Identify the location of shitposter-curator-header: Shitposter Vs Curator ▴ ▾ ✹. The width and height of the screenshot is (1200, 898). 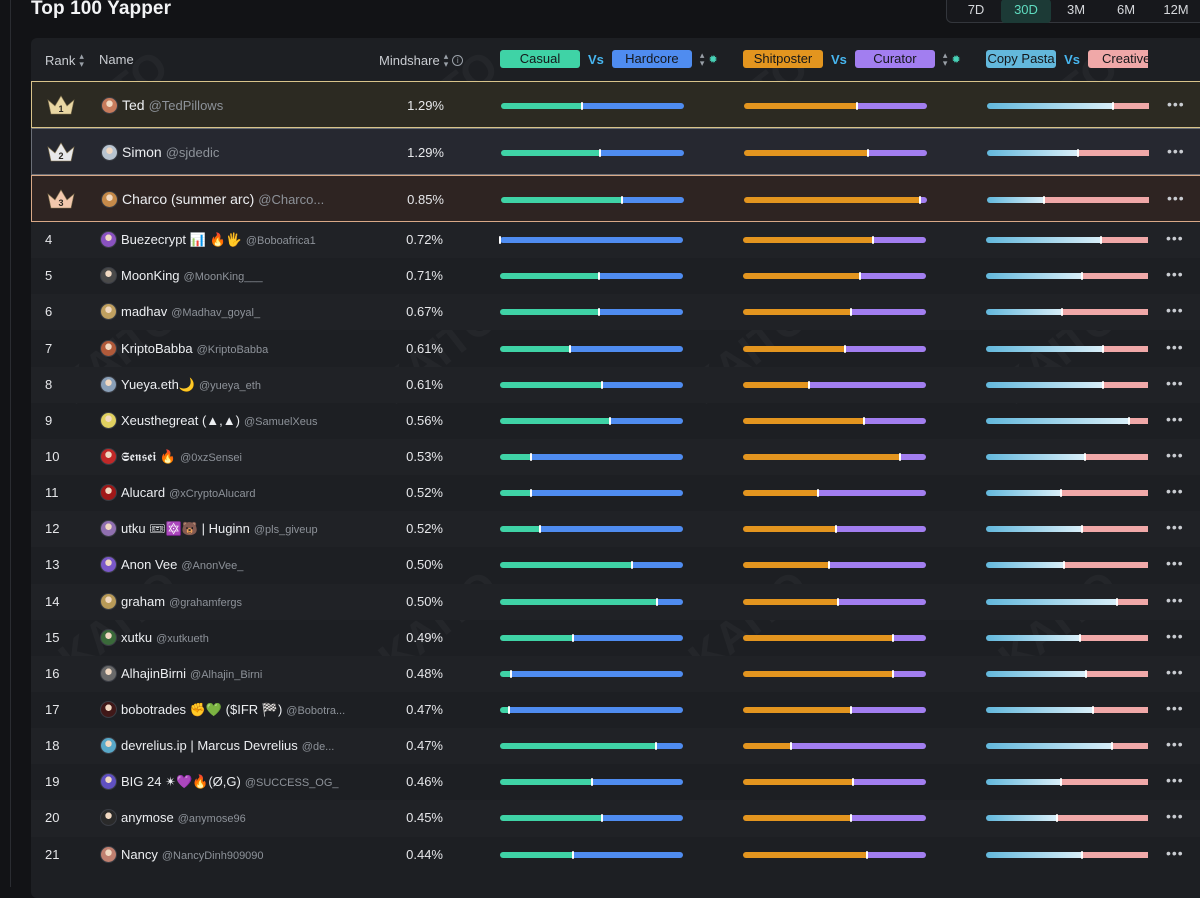
(852, 59).